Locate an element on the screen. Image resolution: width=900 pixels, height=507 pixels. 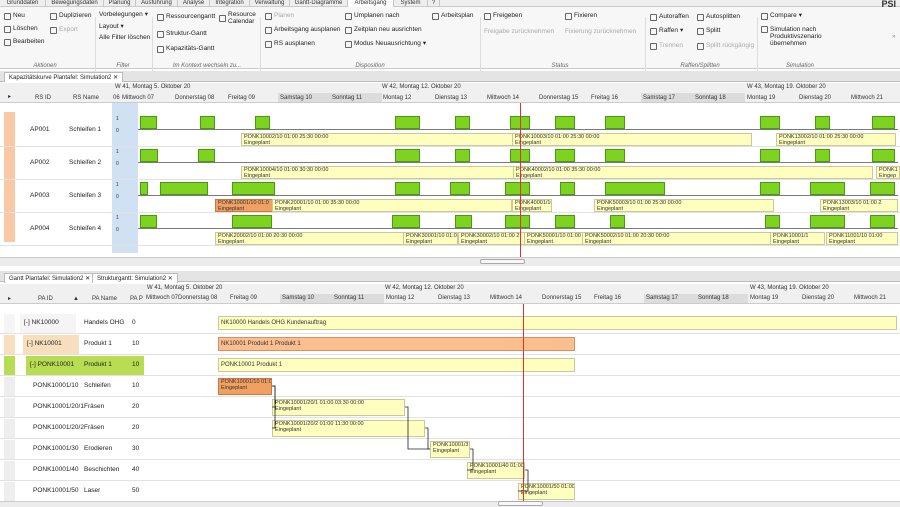
gantt-bar: PONK10001 Produkt 1 is located at coordinates (396, 365).